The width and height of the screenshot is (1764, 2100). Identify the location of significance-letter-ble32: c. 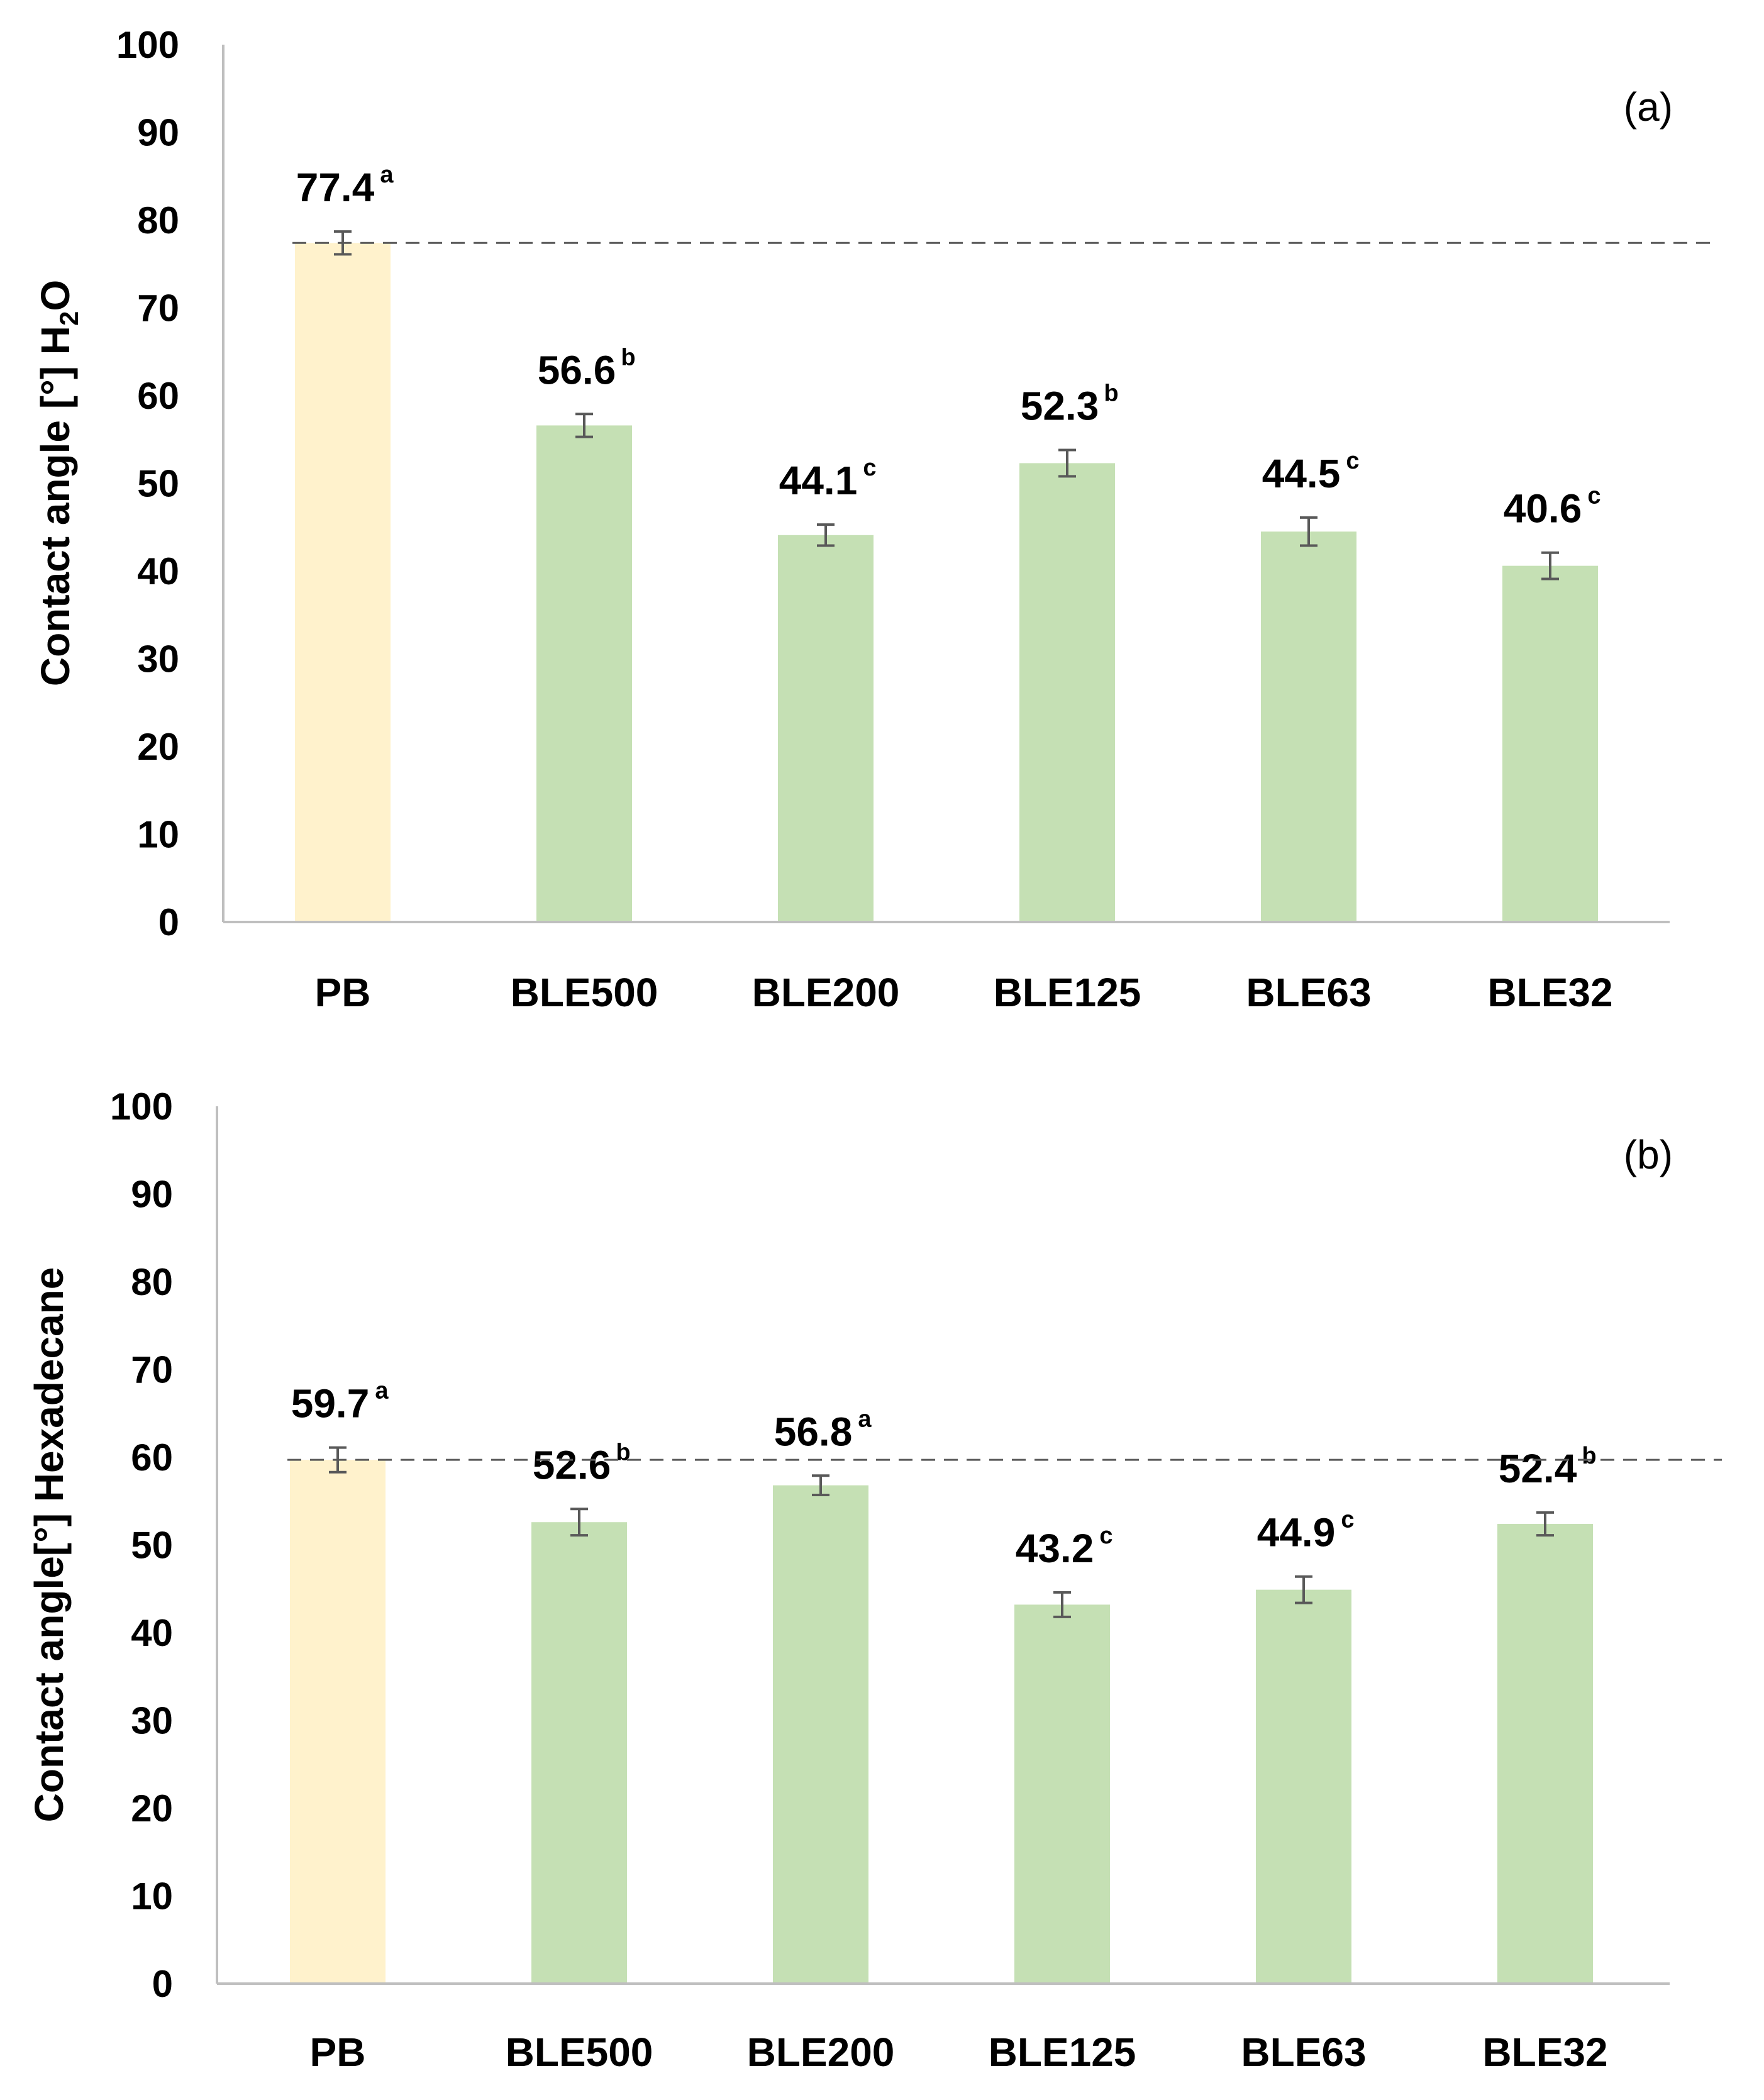
(1593, 496).